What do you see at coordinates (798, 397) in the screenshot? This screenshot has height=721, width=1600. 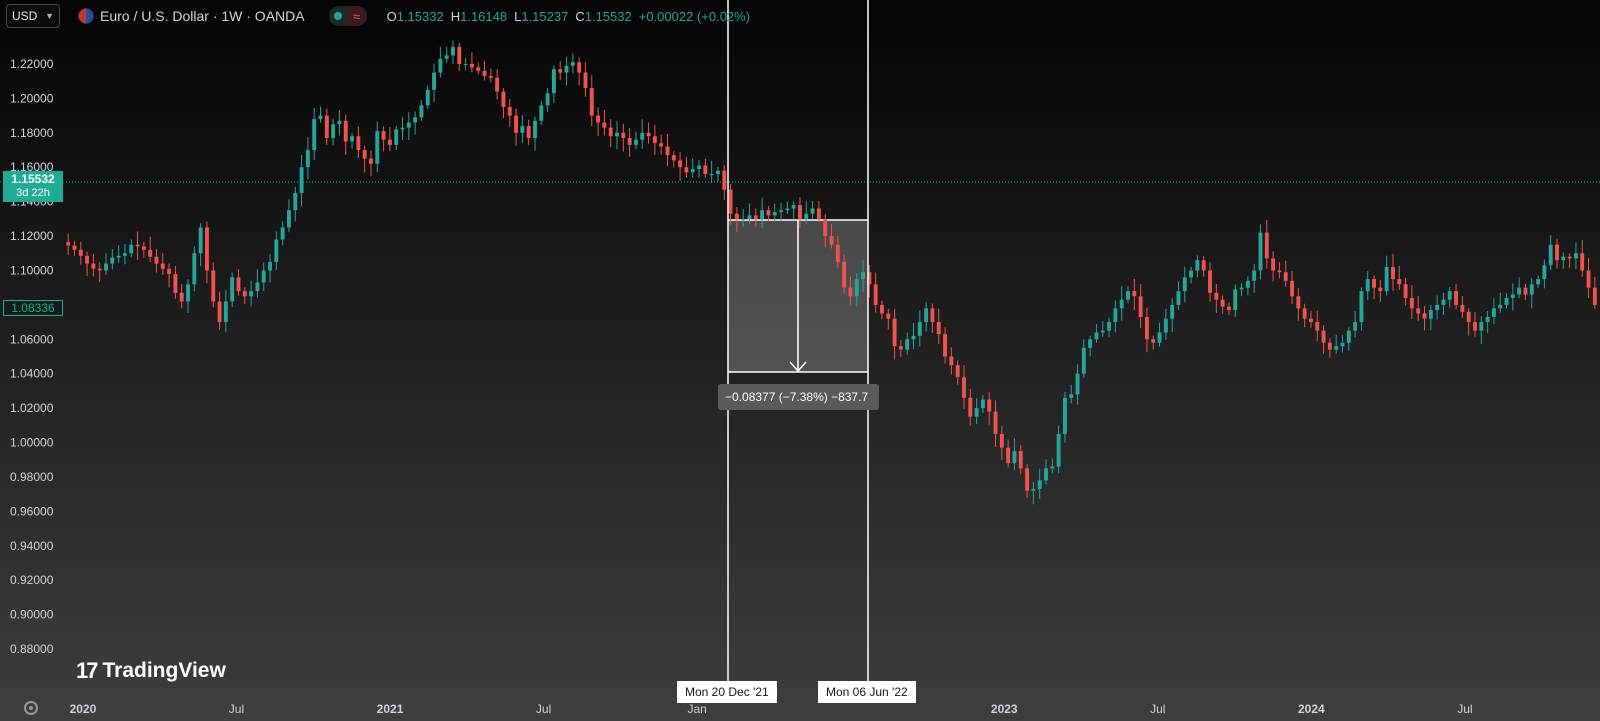 I see `measure-label: −0.08377 (−7.38%) −837.7` at bounding box center [798, 397].